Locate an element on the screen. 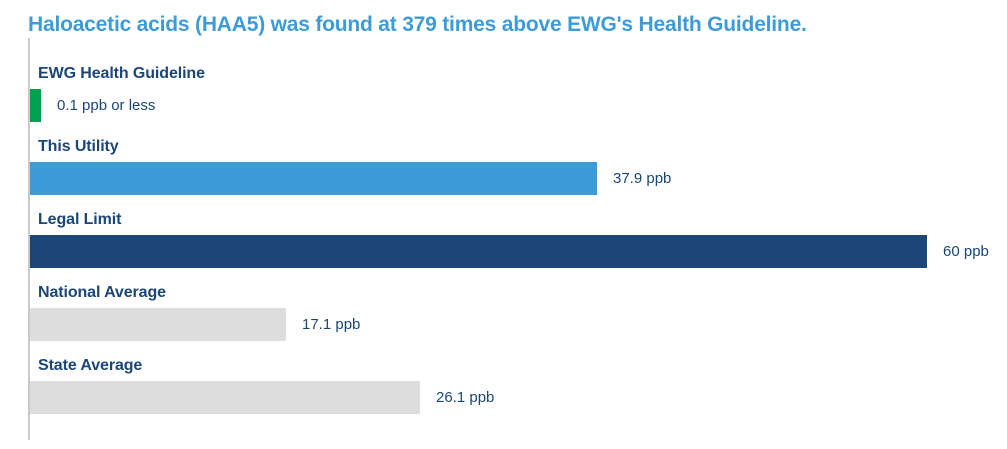  chart-row-ewg-health-guideline: EWG Health Guideline 0.1 ppb or less is located at coordinates (518, 93).